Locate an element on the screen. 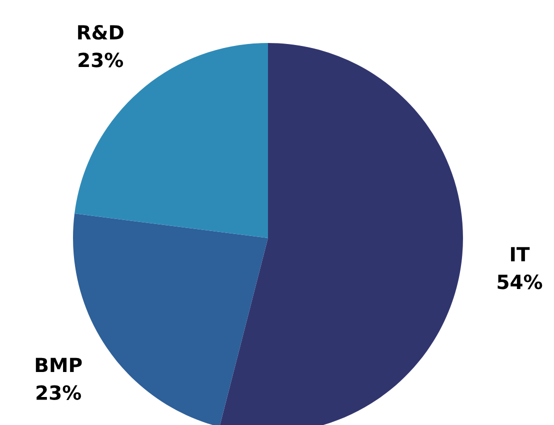  slice-label: R&D is located at coordinates (101, 32).